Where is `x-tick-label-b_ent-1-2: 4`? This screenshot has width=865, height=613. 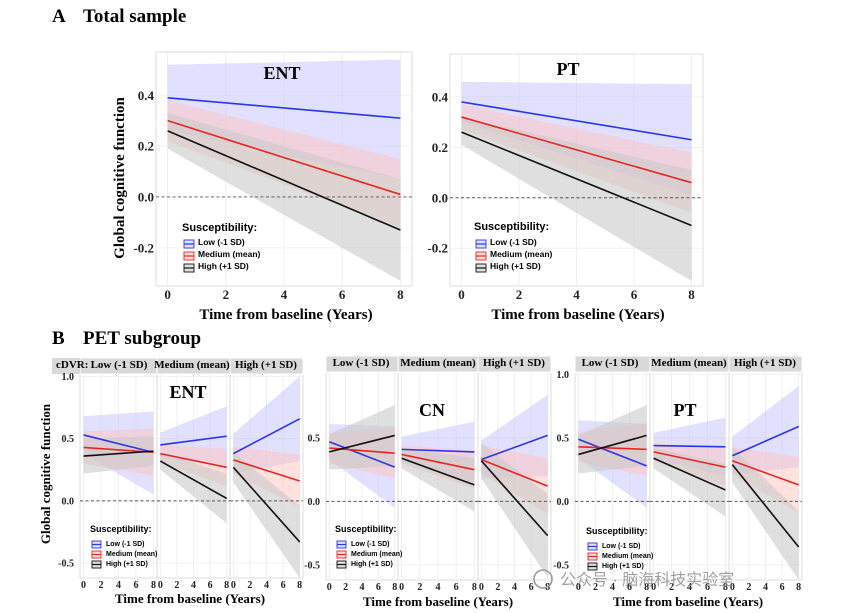 x-tick-label-b_ent-1-2: 4 is located at coordinates (193, 585).